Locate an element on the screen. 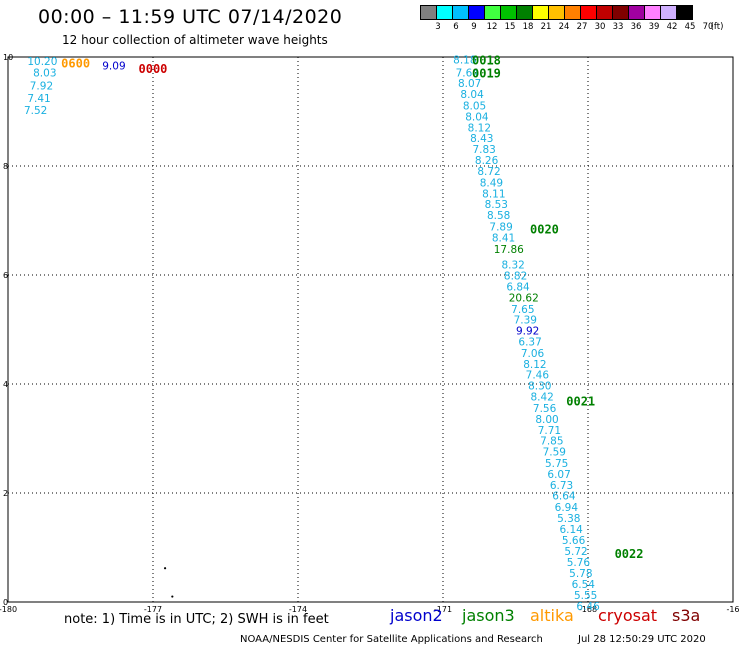 The image size is (740, 650). legend-label: 18 is located at coordinates (528, 27).